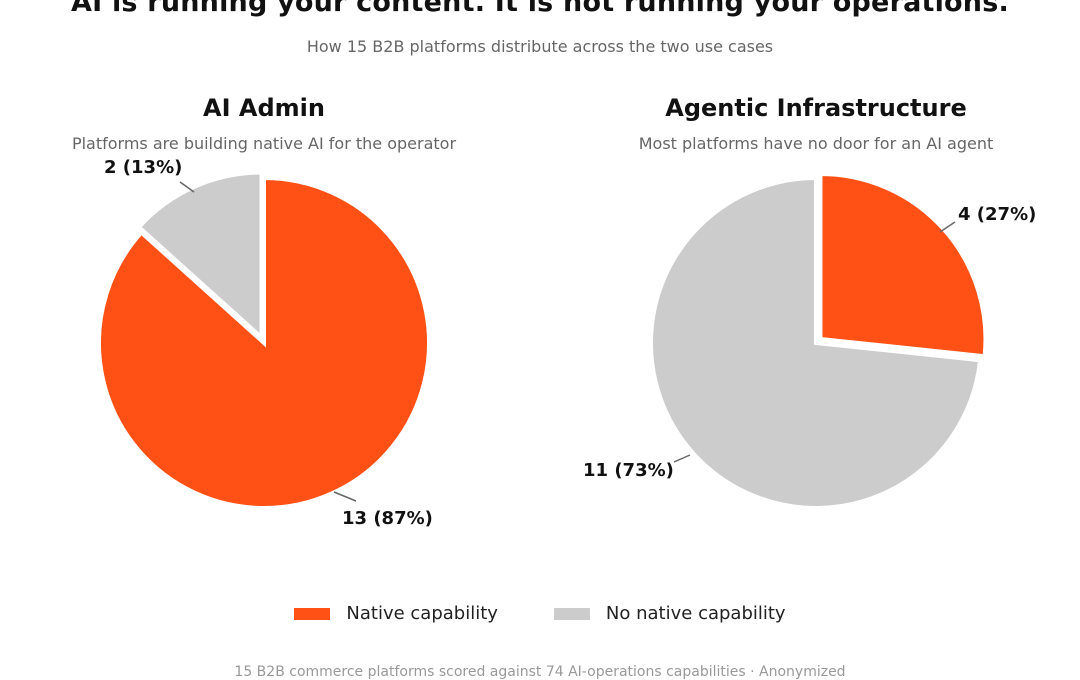  I want to click on legend: Native capability No native capability, so click(540, 613).